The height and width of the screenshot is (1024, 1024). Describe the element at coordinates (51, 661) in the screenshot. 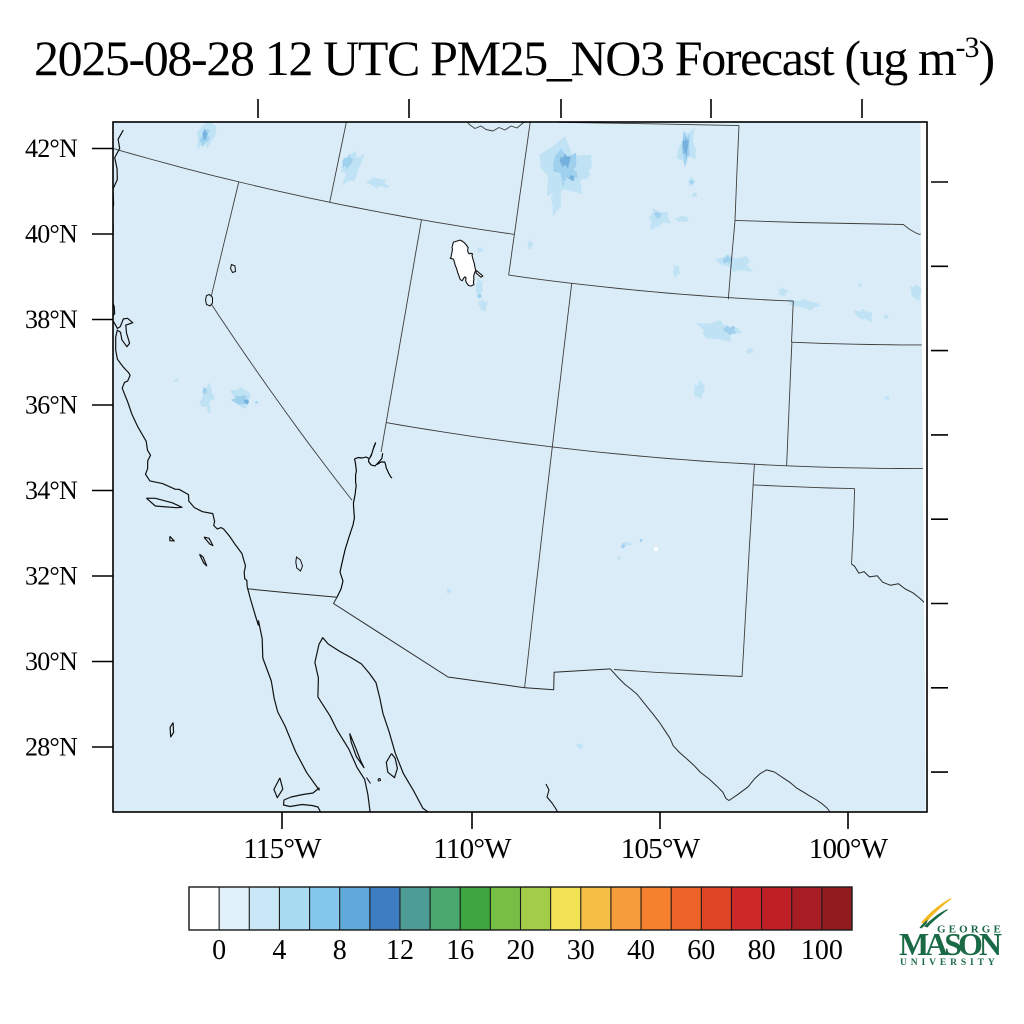

I see `svg-text: 30°N` at that location.